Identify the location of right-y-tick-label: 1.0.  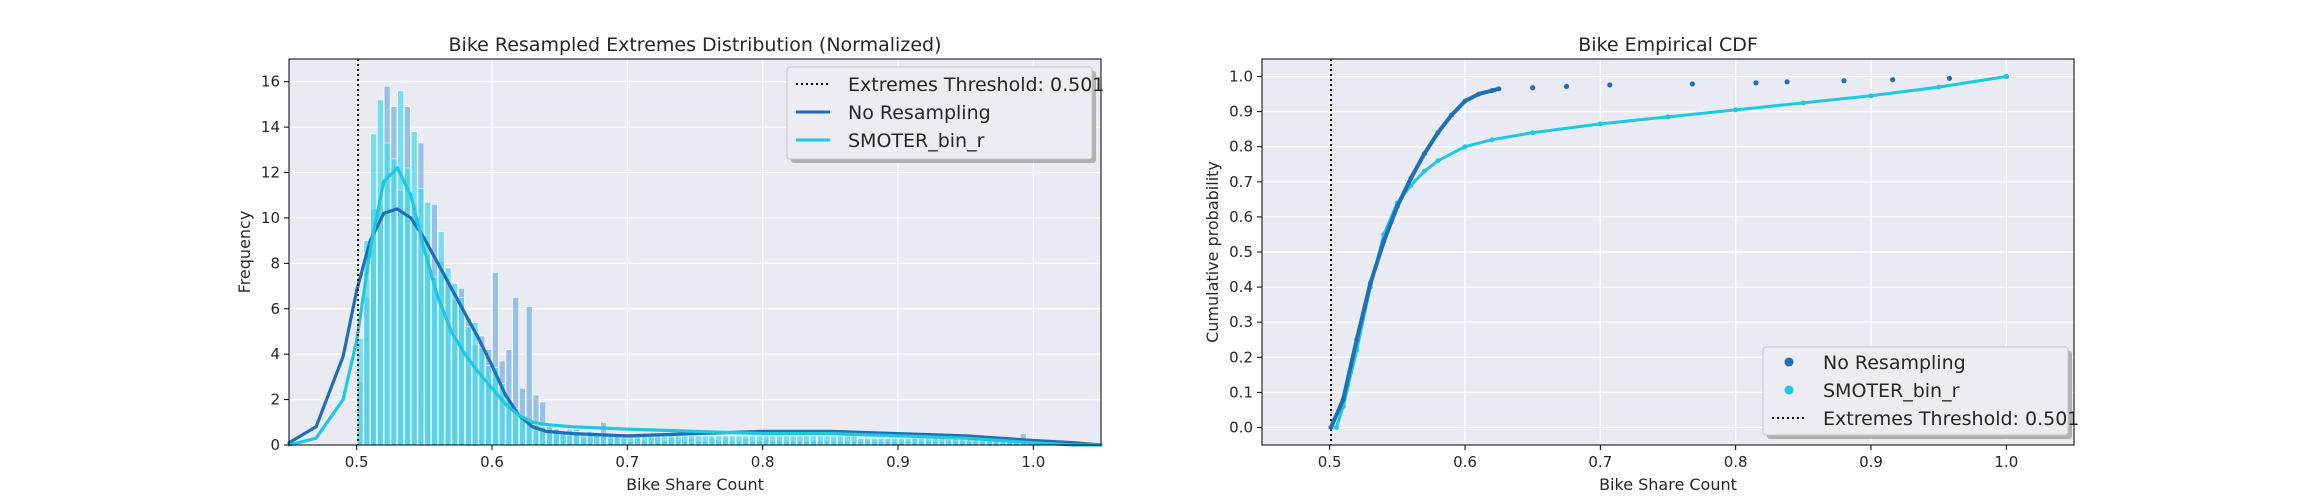
(1241, 77).